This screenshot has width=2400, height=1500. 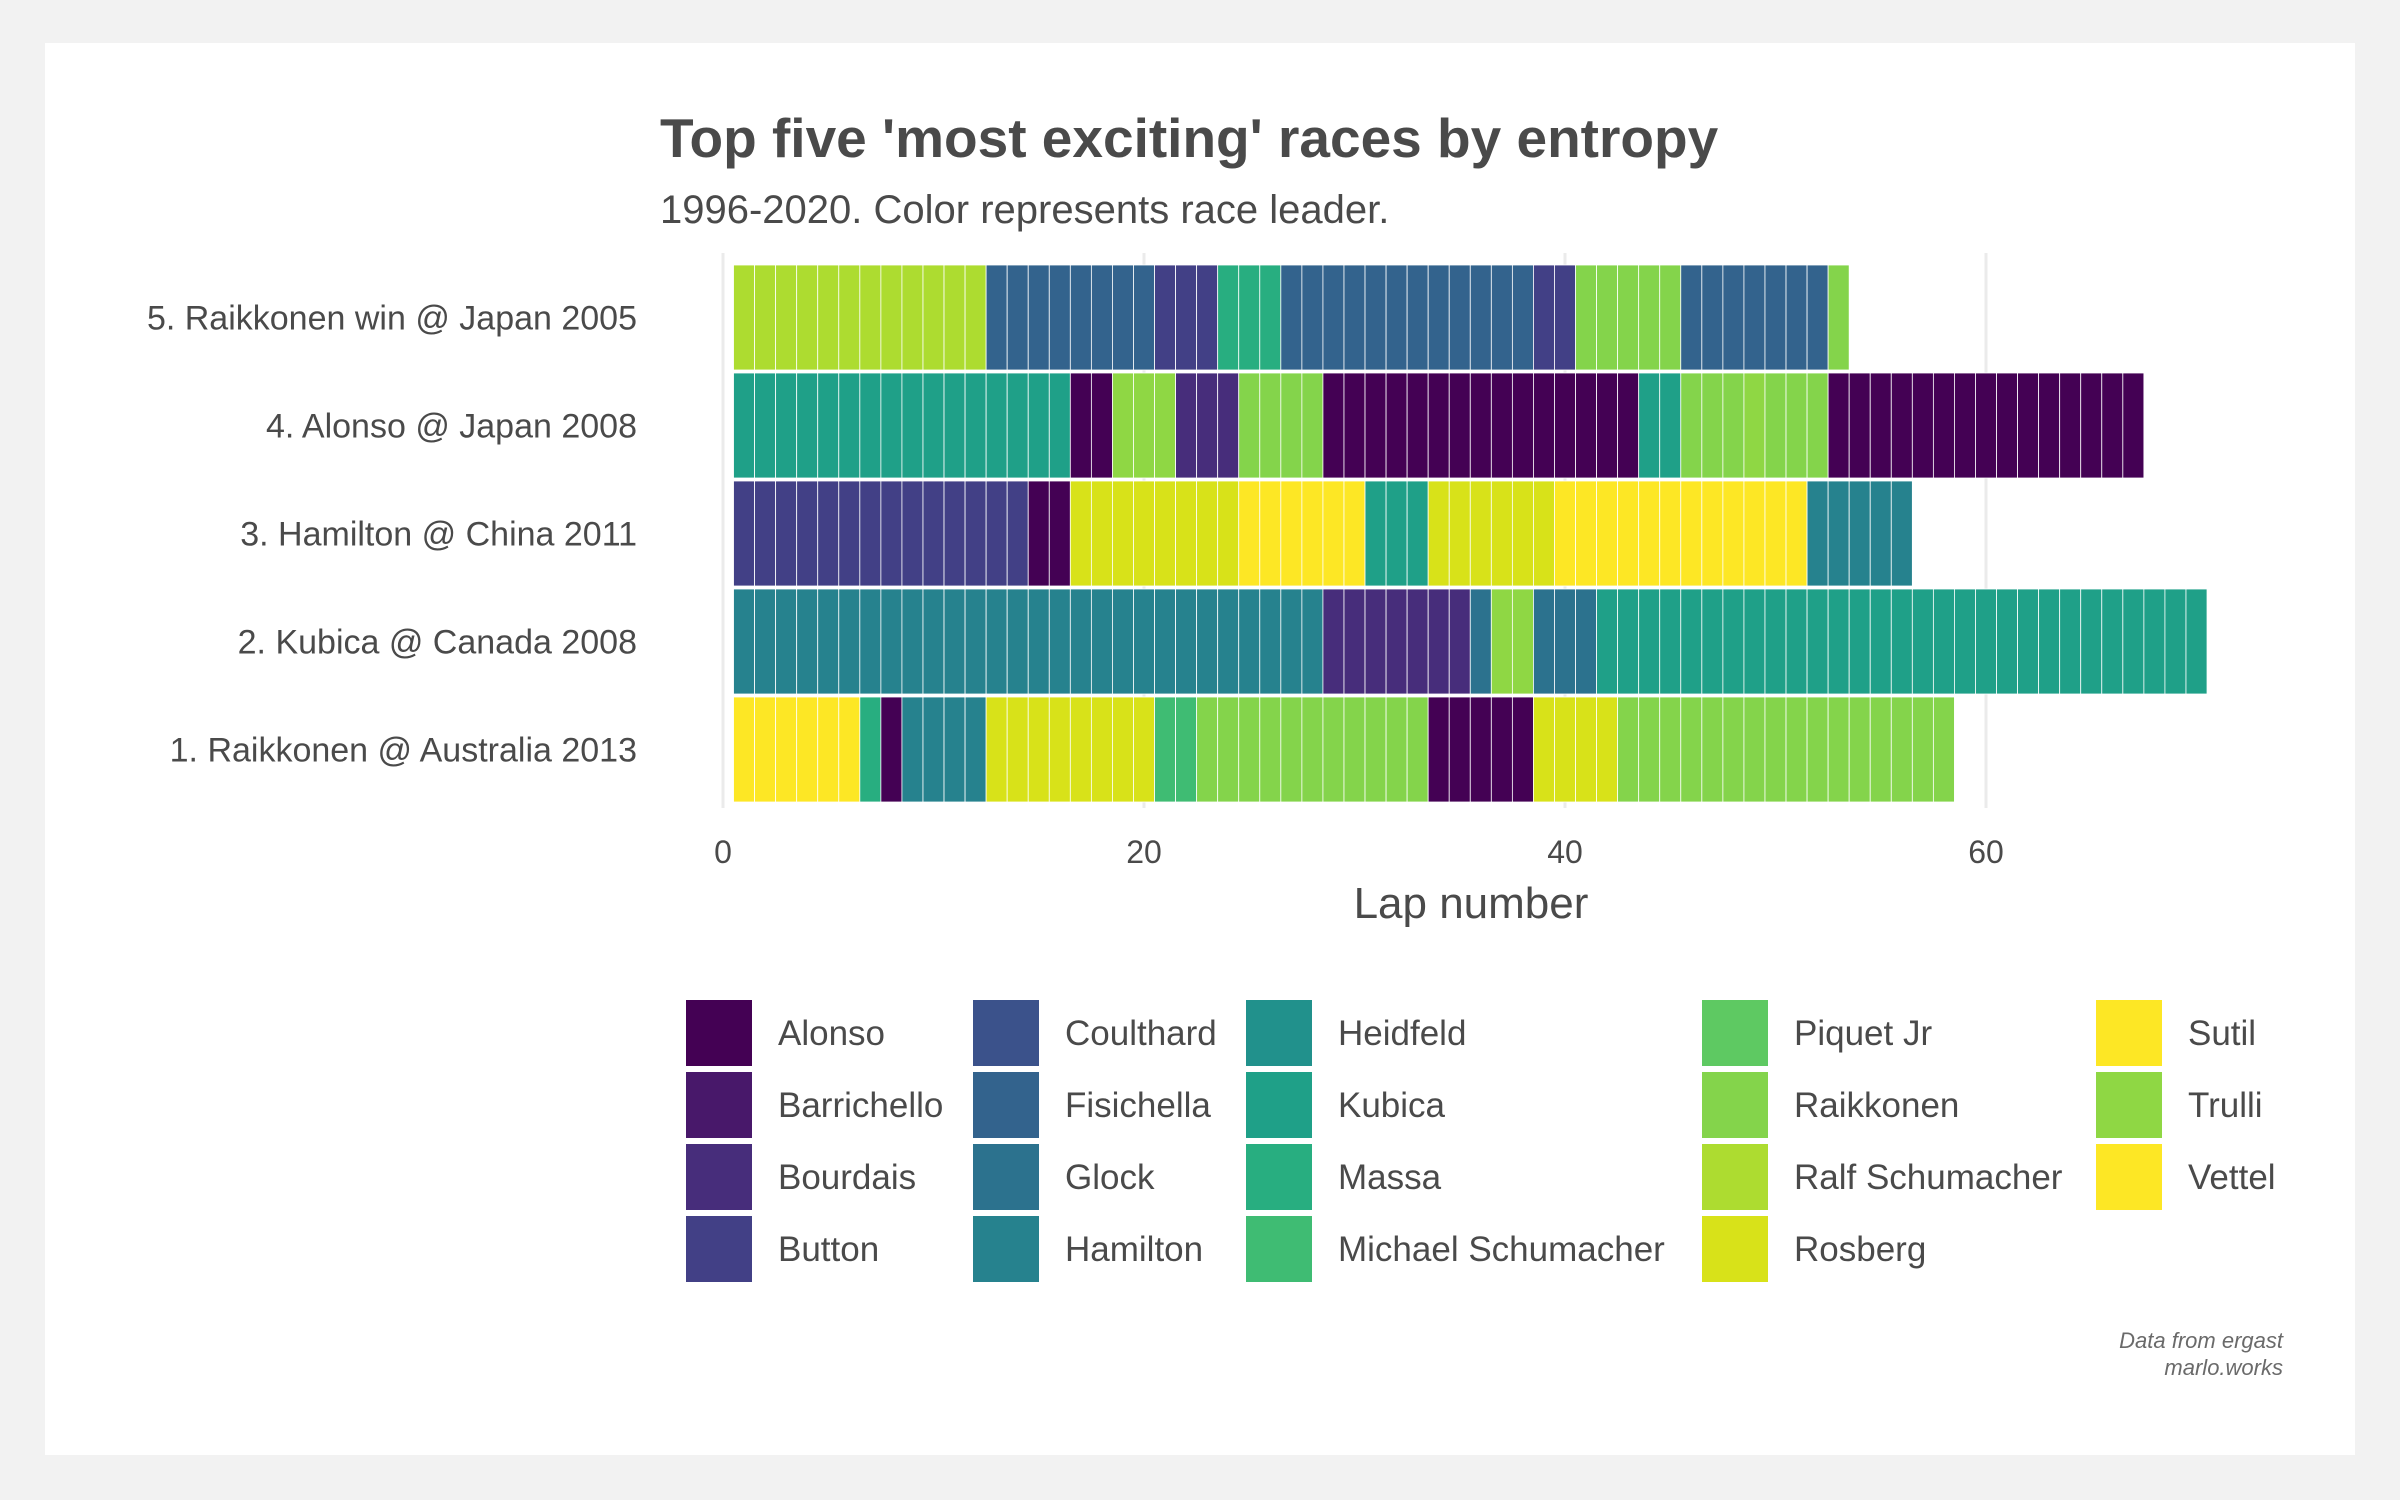 I want to click on legend-item: Kubica, so click(x=1345, y=1105).